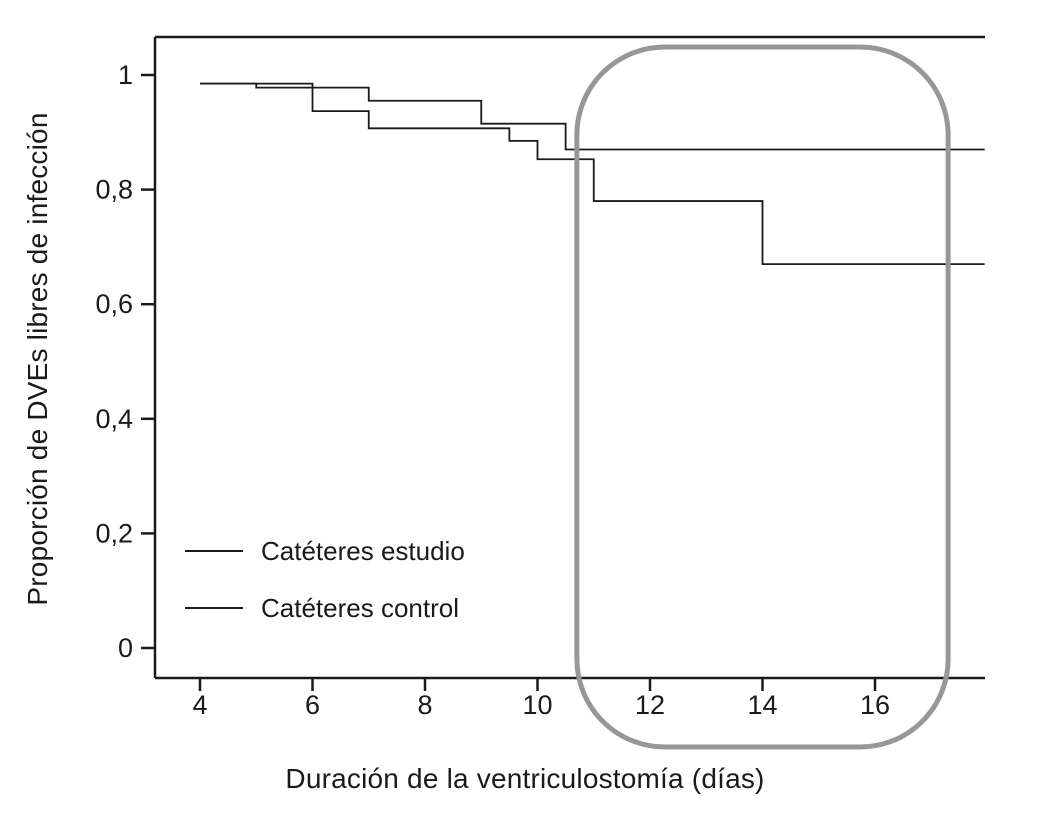 The width and height of the screenshot is (1050, 816). I want to click on y-tick-label: 0,6, so click(114, 304).